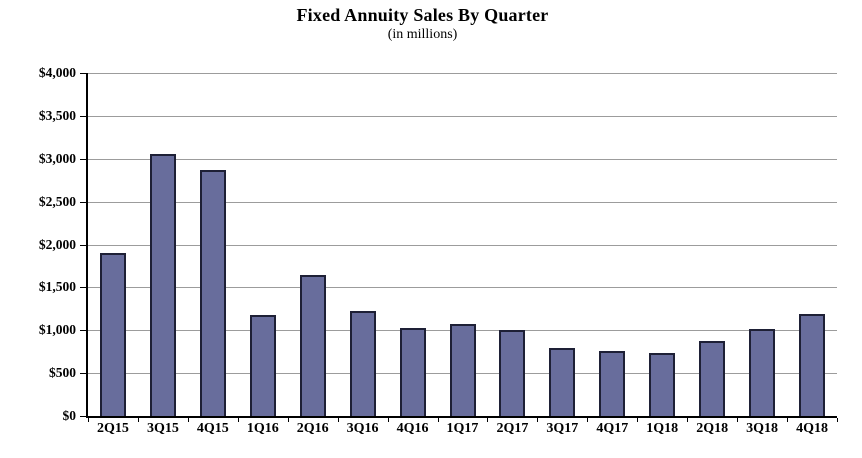 The height and width of the screenshot is (458, 862). I want to click on x-tick-label-4Q15: 4Q15, so click(212, 428).